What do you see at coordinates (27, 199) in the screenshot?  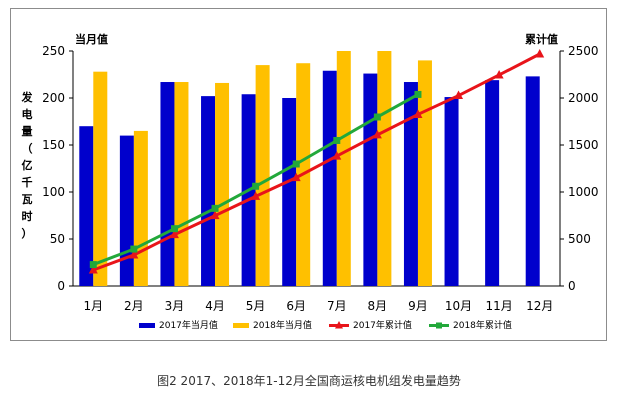 I see `ylabel-glyph: 瓦` at bounding box center [27, 199].